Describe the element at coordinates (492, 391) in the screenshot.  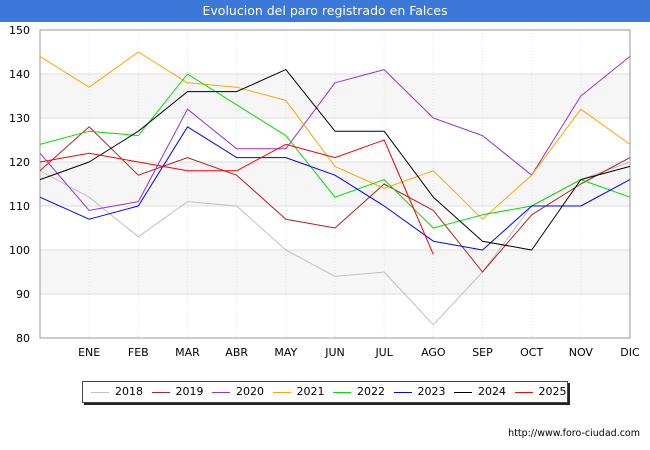
I see `legend-label: 2024` at that location.